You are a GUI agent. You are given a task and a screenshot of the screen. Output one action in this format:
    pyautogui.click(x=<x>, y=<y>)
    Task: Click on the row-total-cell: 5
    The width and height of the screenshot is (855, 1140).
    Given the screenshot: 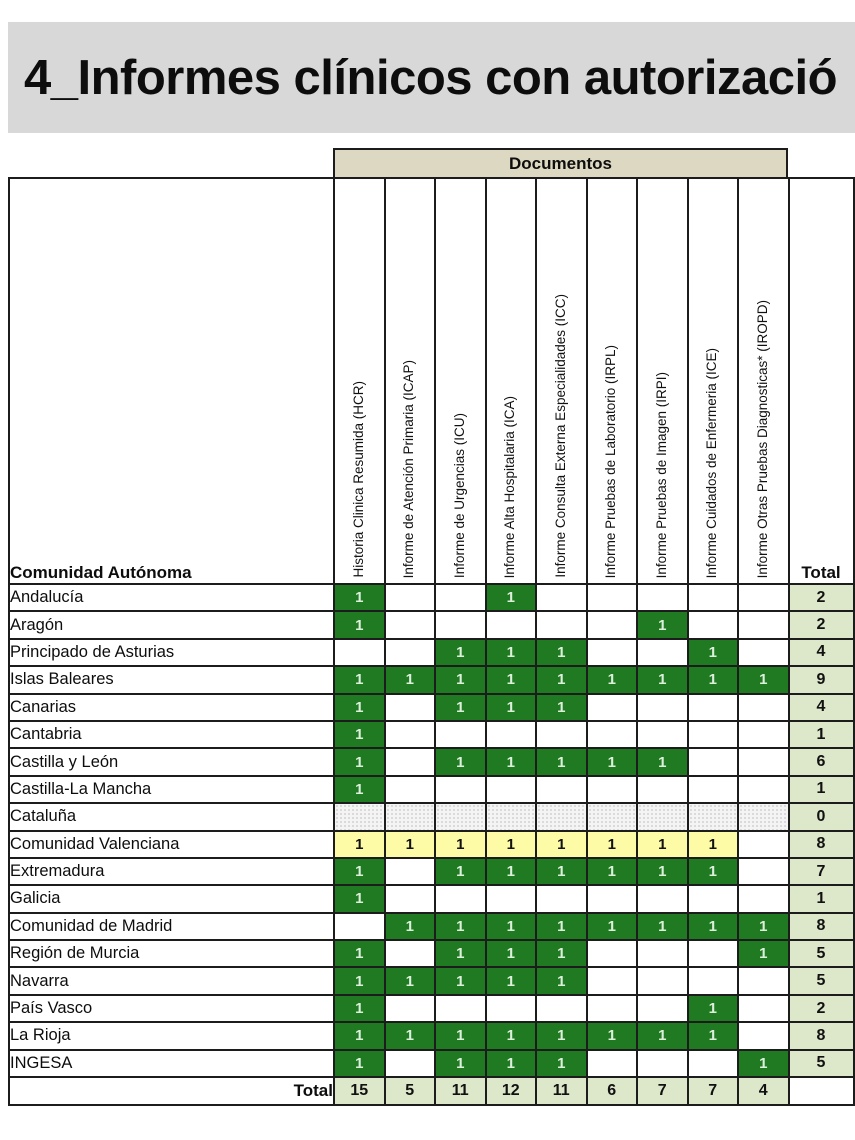 What is the action you would take?
    pyautogui.click(x=821, y=1063)
    